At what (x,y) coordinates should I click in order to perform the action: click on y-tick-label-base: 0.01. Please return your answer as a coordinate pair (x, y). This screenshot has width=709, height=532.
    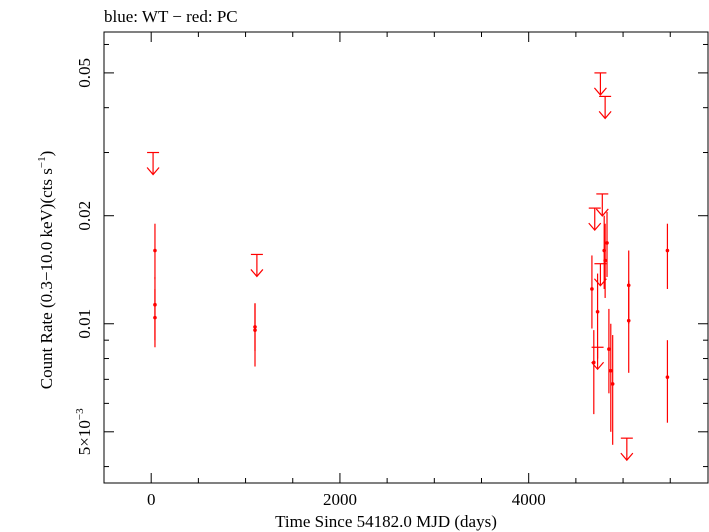
    Looking at the image, I should click on (84, 324).